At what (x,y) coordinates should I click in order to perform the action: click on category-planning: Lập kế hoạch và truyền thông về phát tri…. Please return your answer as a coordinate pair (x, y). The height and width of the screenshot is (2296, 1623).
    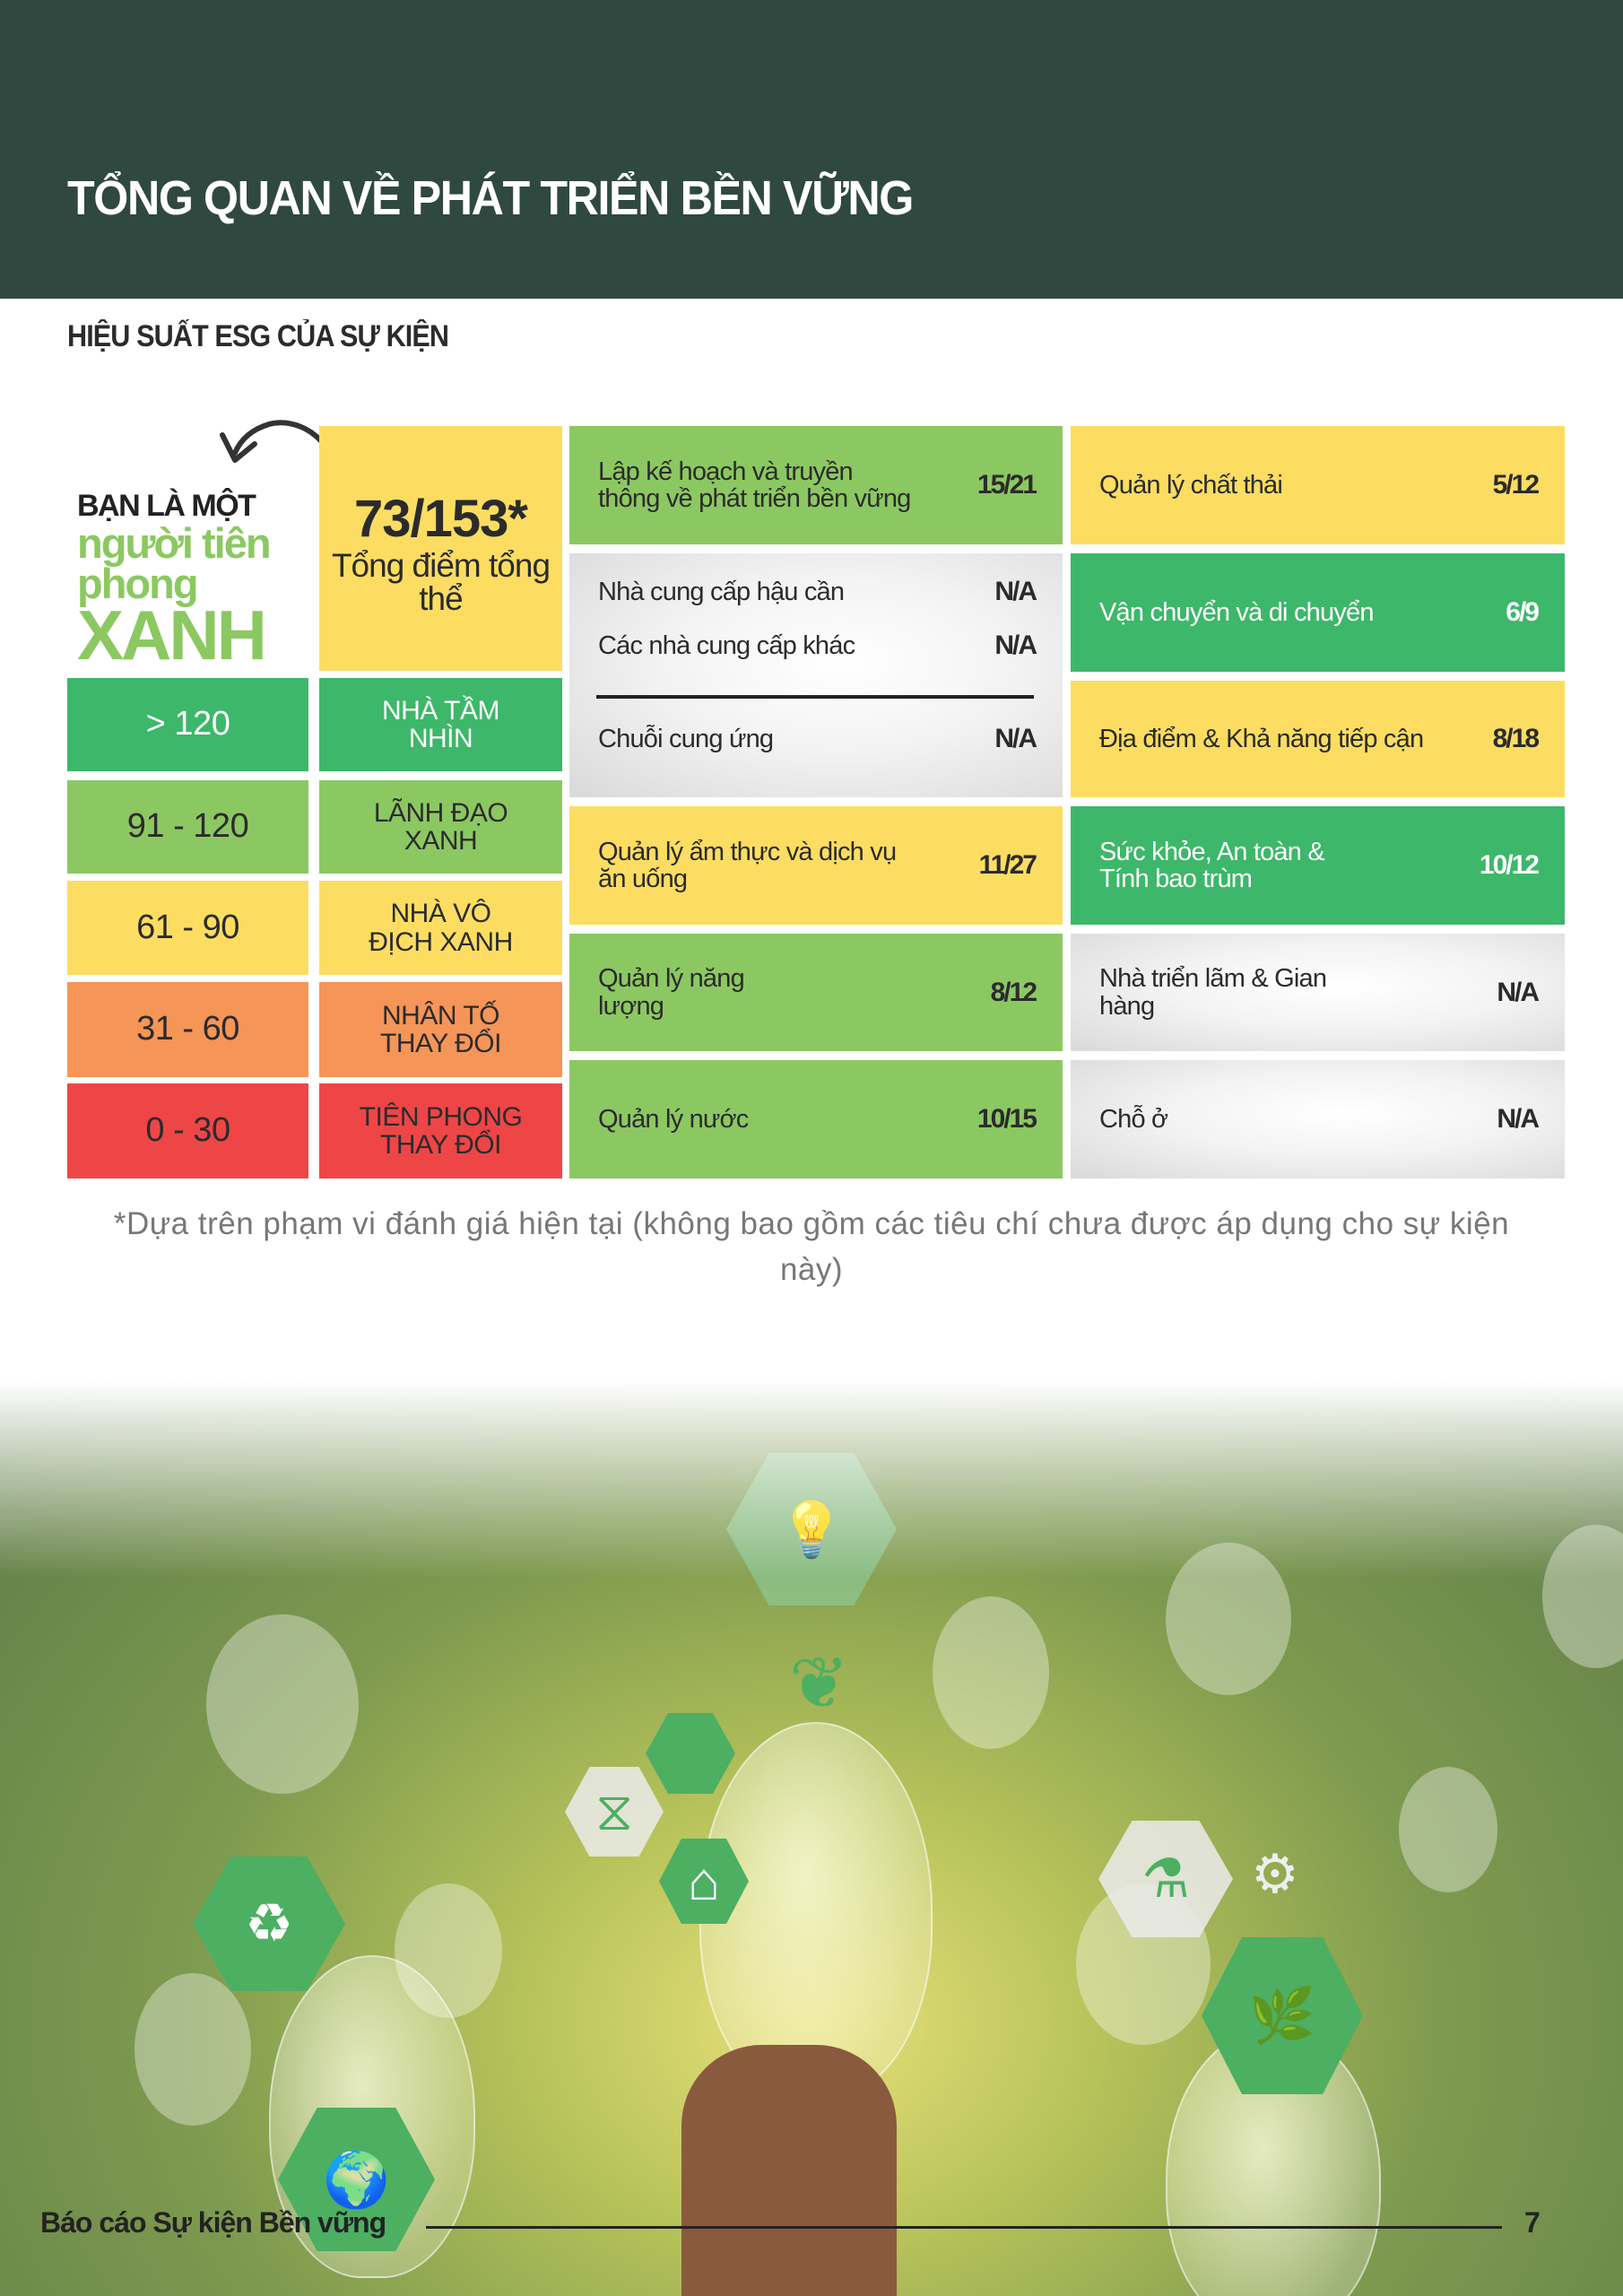
    Looking at the image, I should click on (816, 485).